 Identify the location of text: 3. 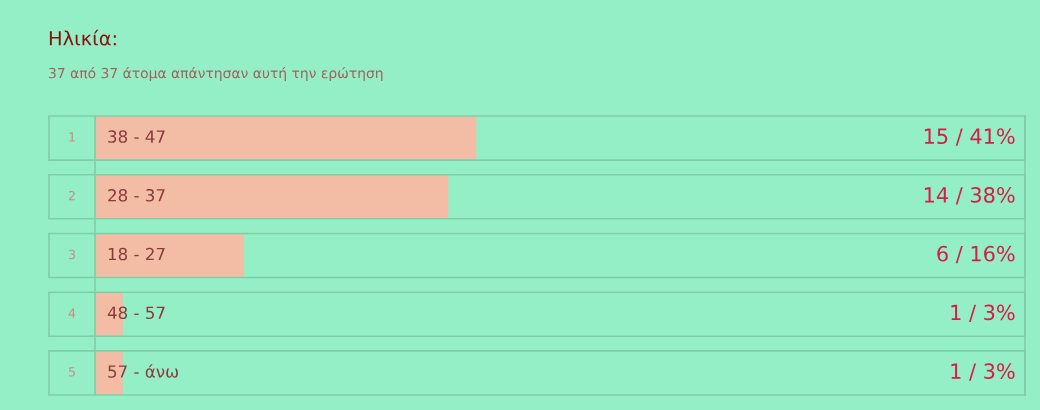
(71, 254).